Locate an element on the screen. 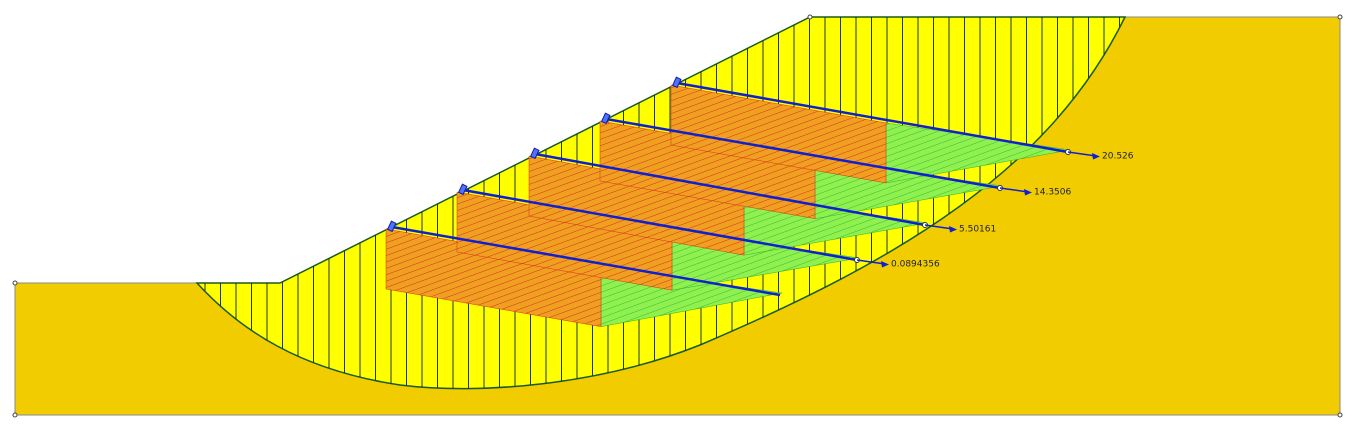  anchor-labels: 0.0894356 5.50161 14.3506 20.526 is located at coordinates (994, 209).